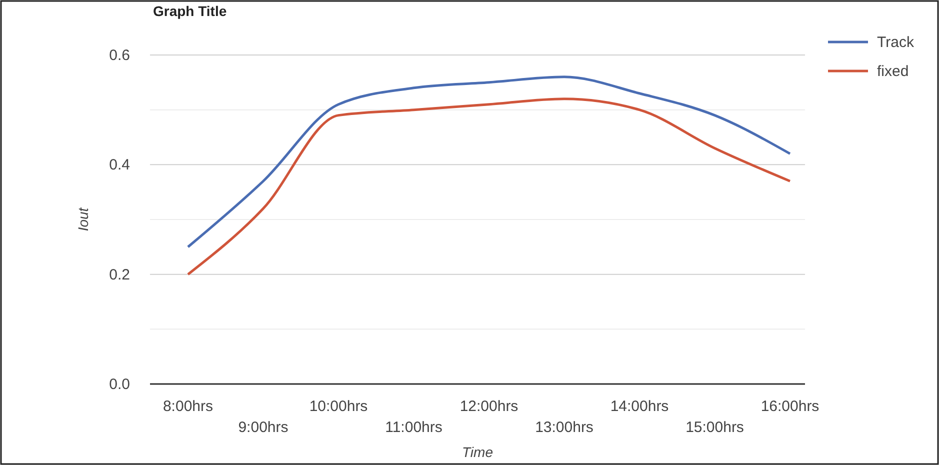  Describe the element at coordinates (190, 11) in the screenshot. I see `chart-title: Graph Title` at that location.